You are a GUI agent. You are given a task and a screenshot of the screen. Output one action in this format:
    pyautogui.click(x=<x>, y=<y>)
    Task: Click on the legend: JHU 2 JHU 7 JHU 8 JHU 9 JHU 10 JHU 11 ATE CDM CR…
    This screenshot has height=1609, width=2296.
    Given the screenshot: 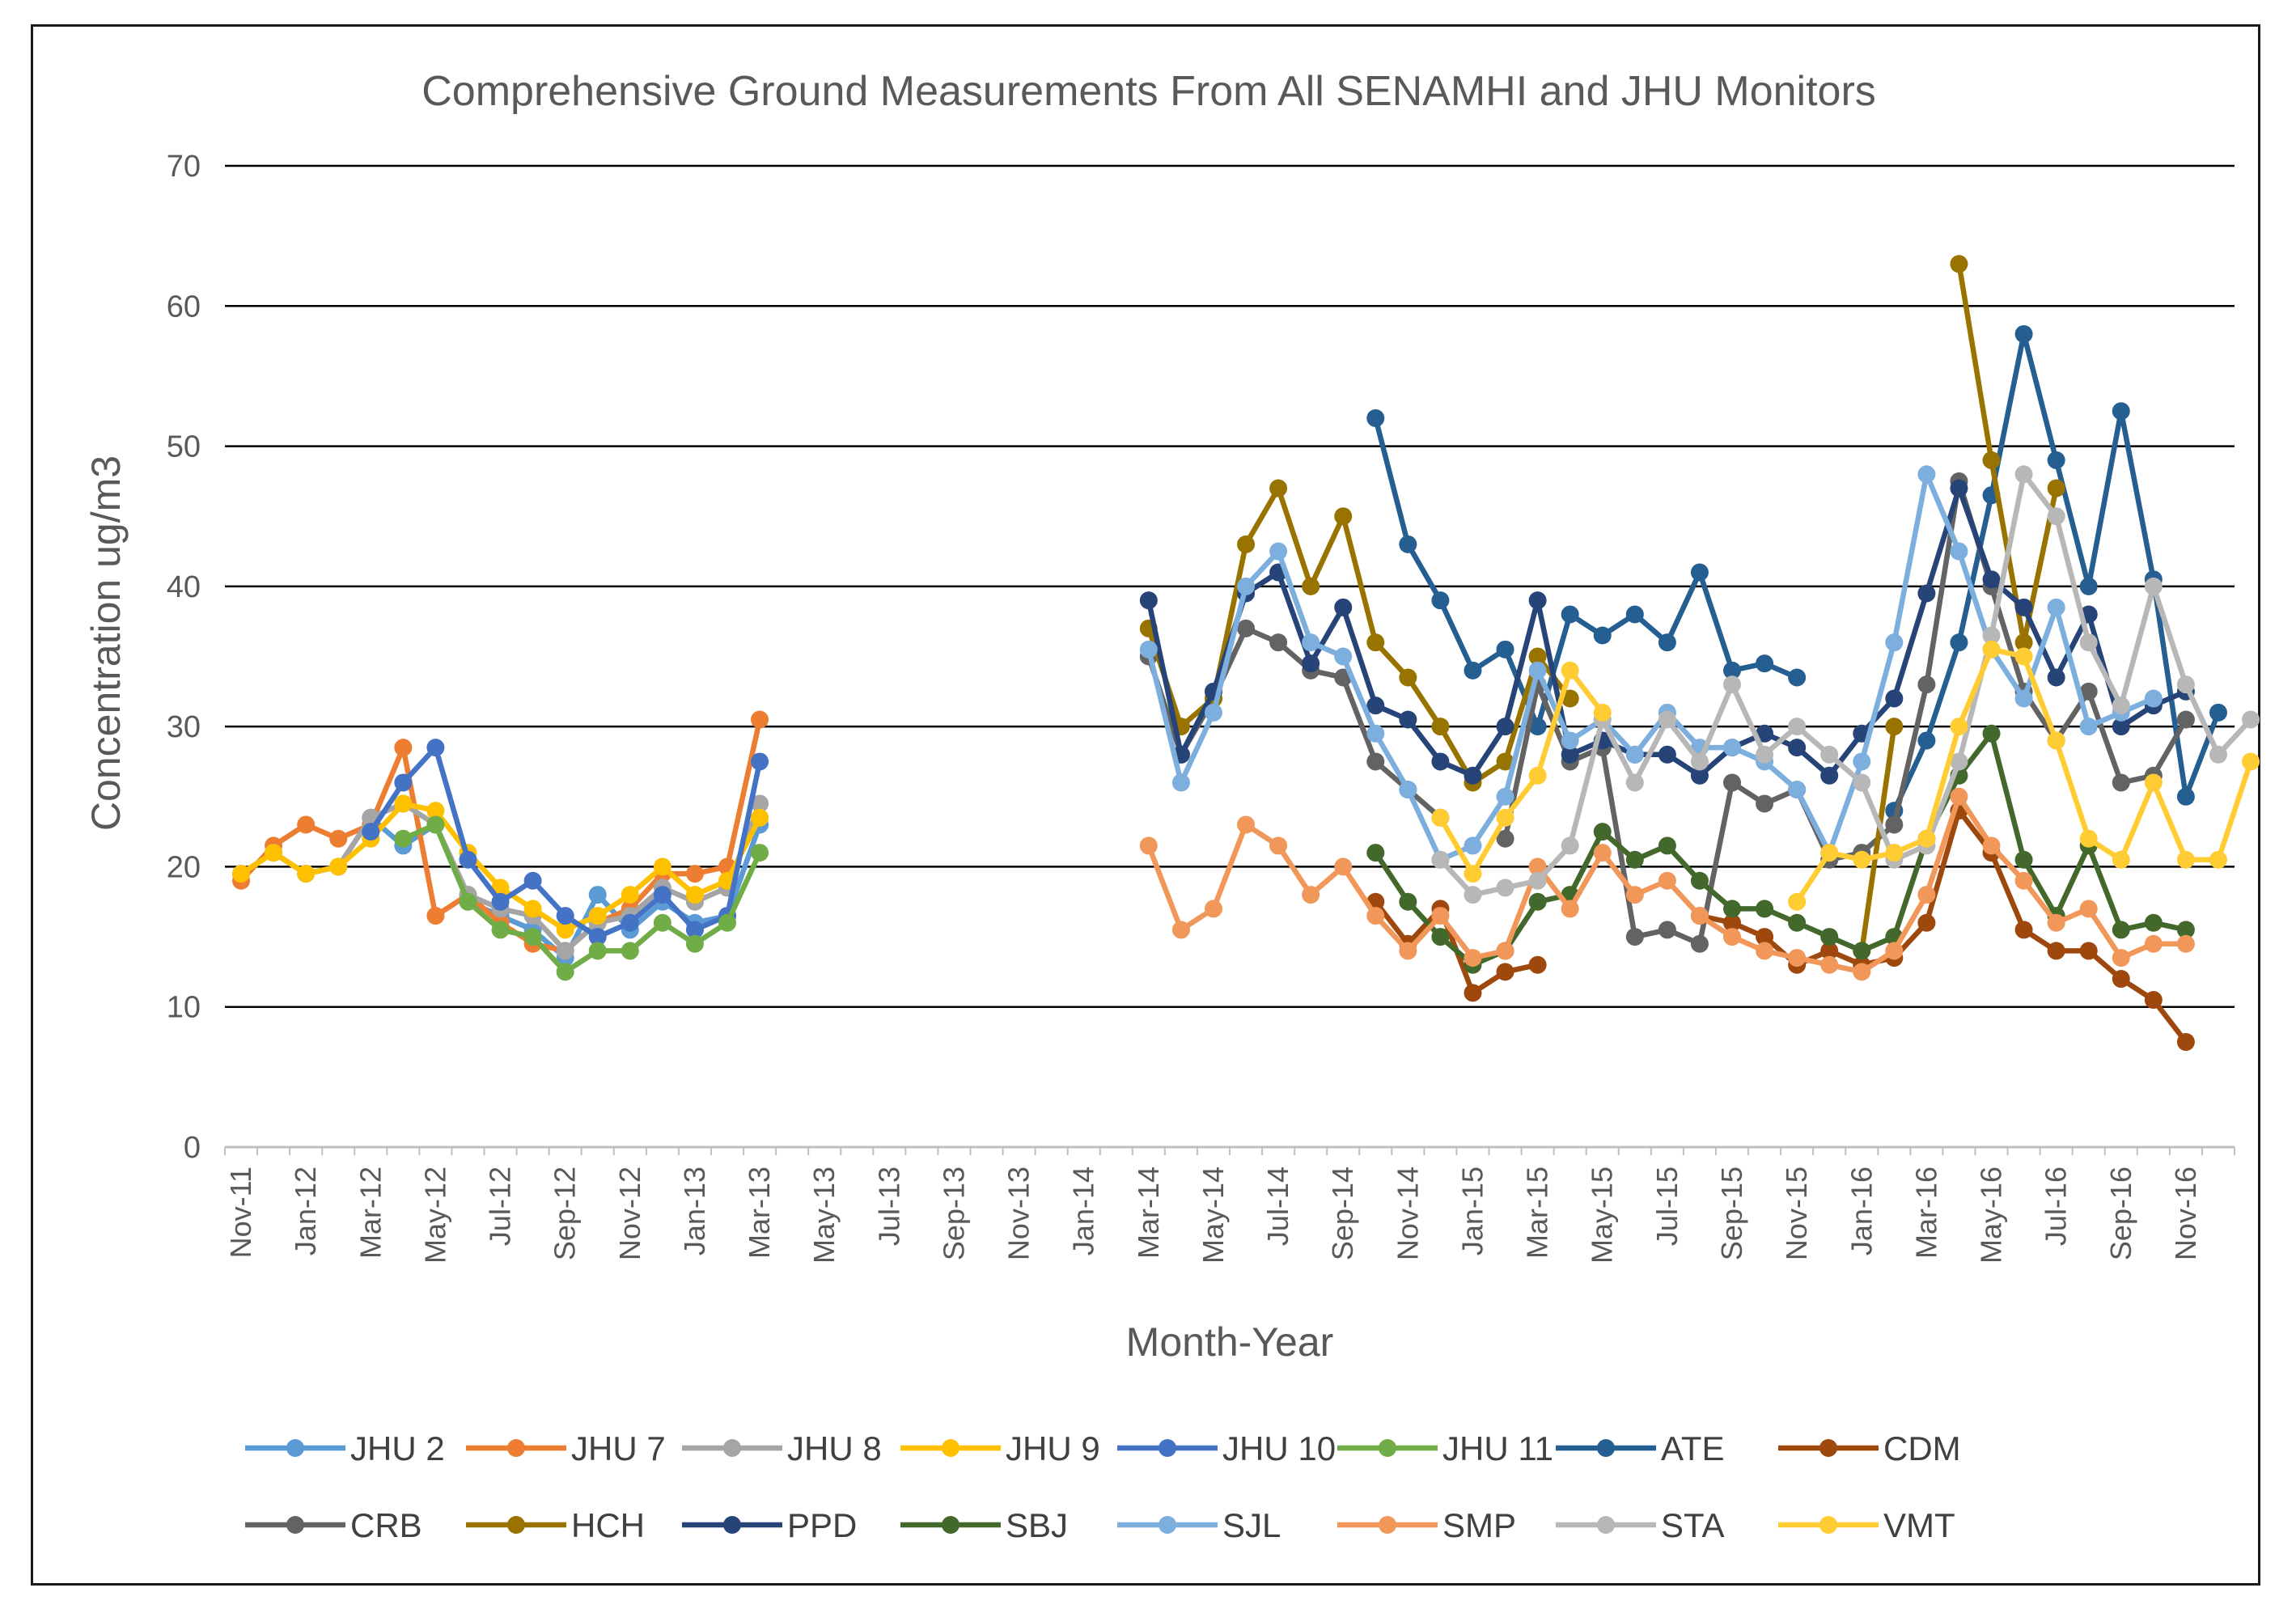 What is the action you would take?
    pyautogui.click(x=1103, y=1486)
    